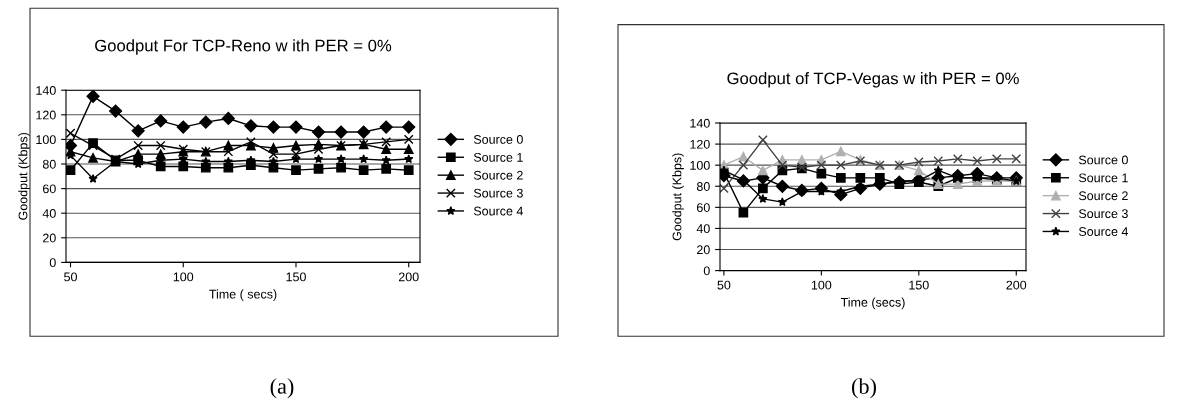  I want to click on x-axis-title: Time ( secs), so click(243, 295).